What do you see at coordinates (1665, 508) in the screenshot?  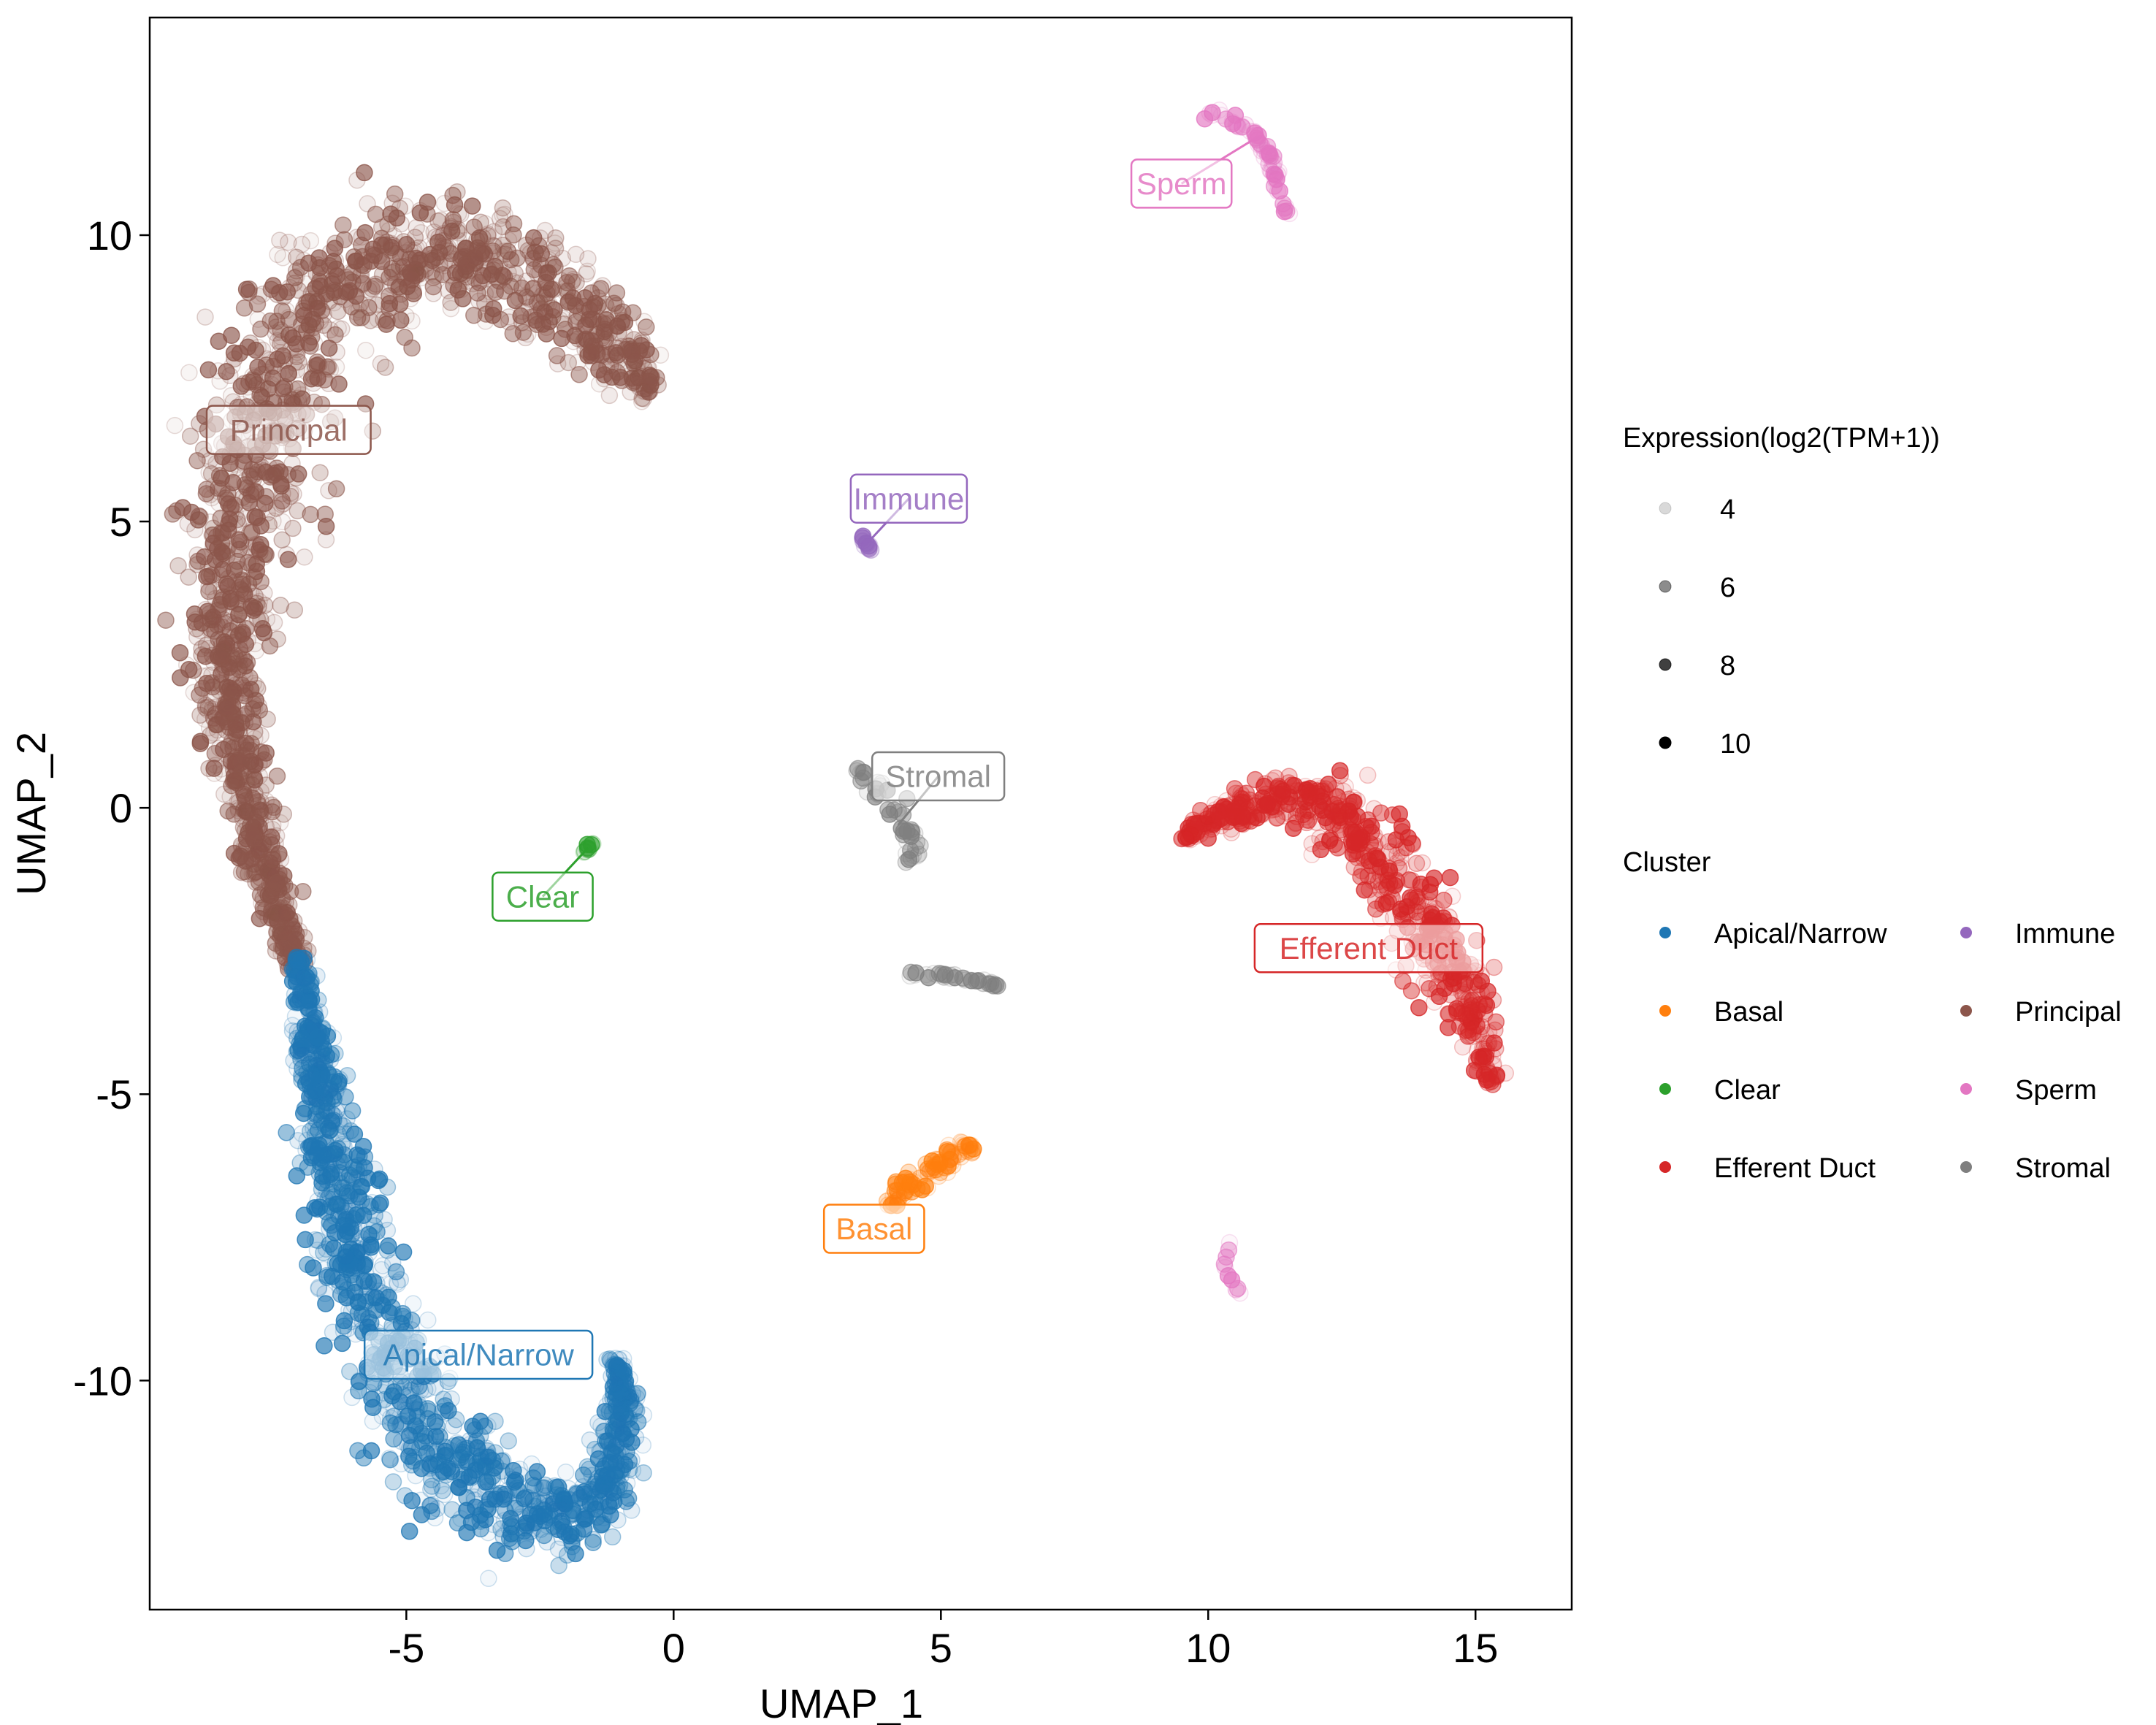 I see `size-legend-key` at bounding box center [1665, 508].